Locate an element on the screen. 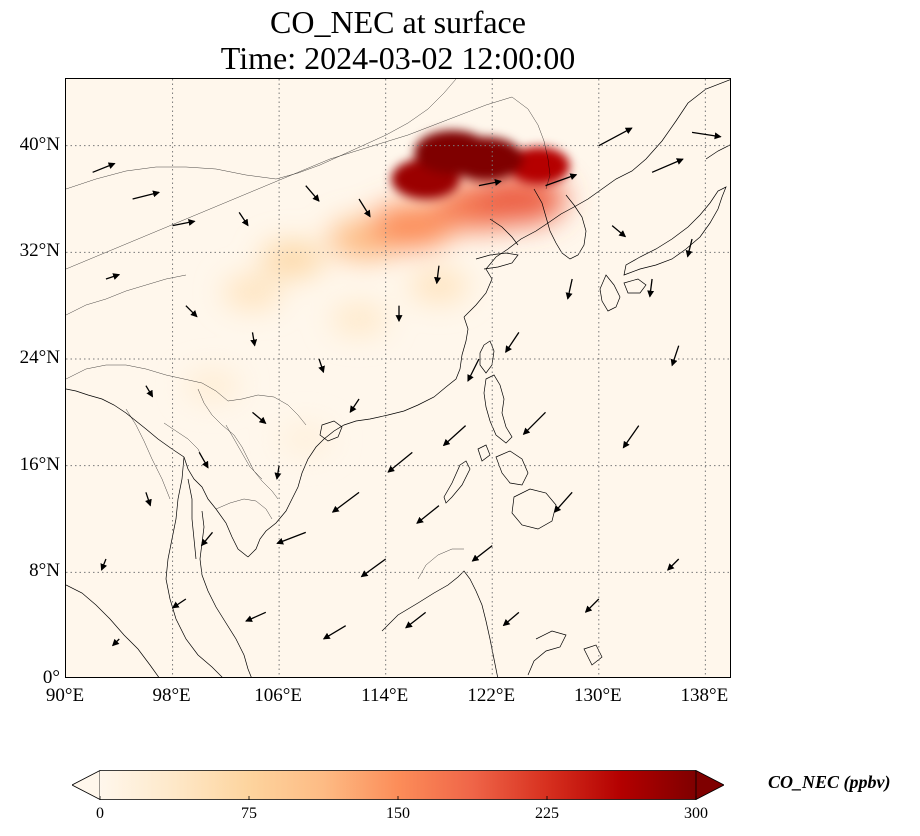 This screenshot has height=836, width=920. colorbar-tick-label: 75 is located at coordinates (249, 813).